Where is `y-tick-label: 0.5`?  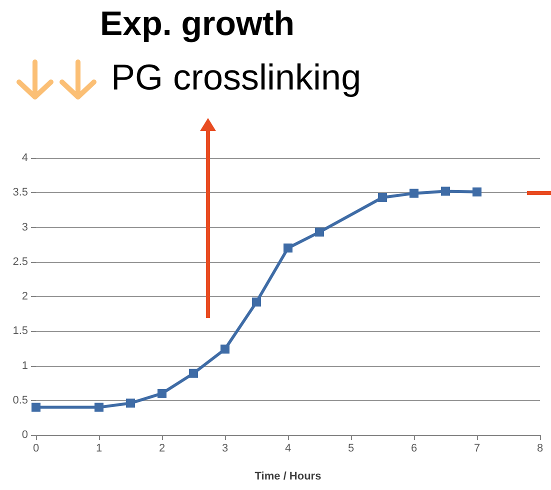
y-tick-label: 0.5 is located at coordinates (20, 400).